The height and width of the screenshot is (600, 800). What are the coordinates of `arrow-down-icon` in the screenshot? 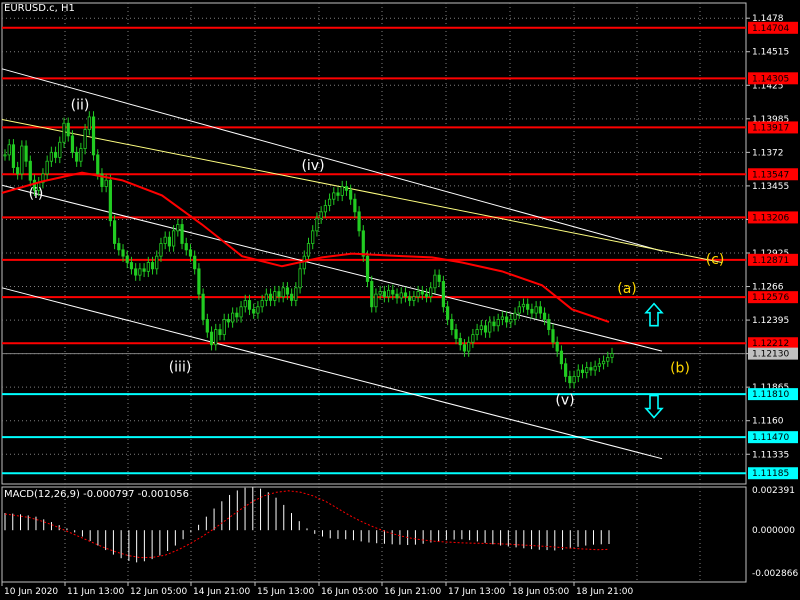 It's located at (654, 406).